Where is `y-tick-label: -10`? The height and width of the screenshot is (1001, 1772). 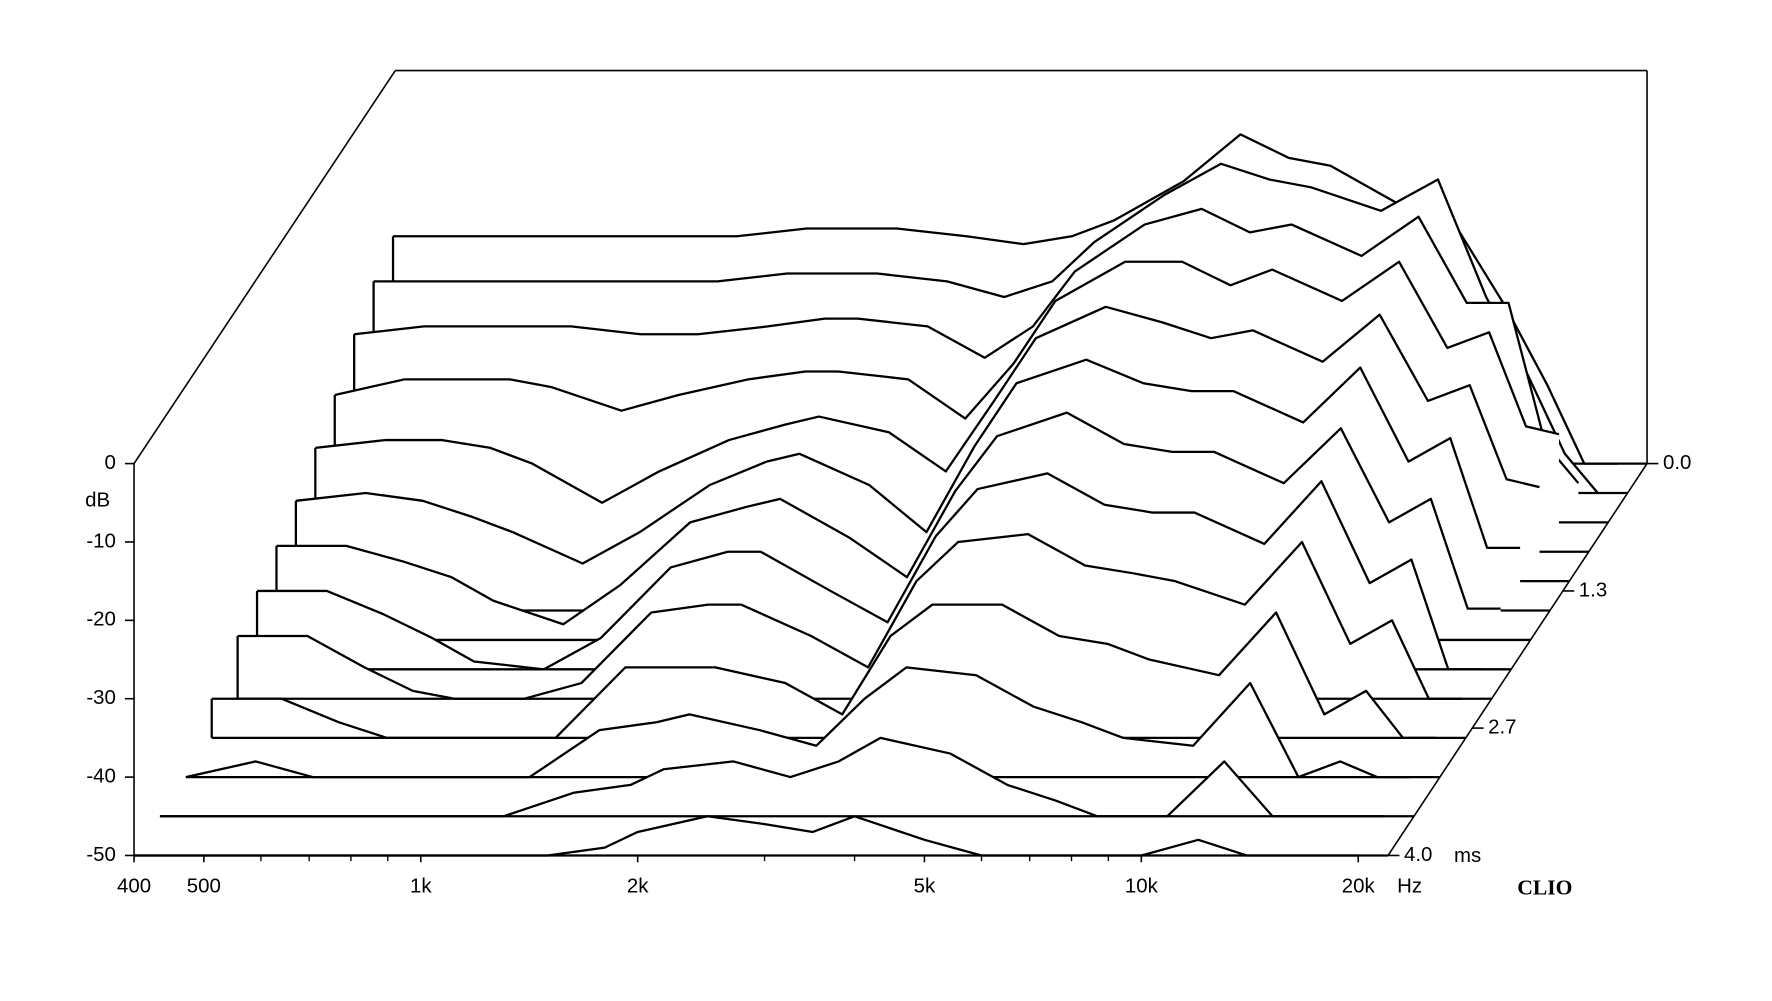
y-tick-label: -10 is located at coordinates (101, 540).